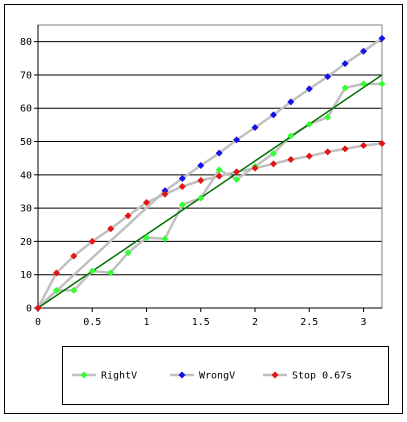 The width and height of the screenshot is (407, 422). I want to click on x-tick-label: 3, so click(364, 322).